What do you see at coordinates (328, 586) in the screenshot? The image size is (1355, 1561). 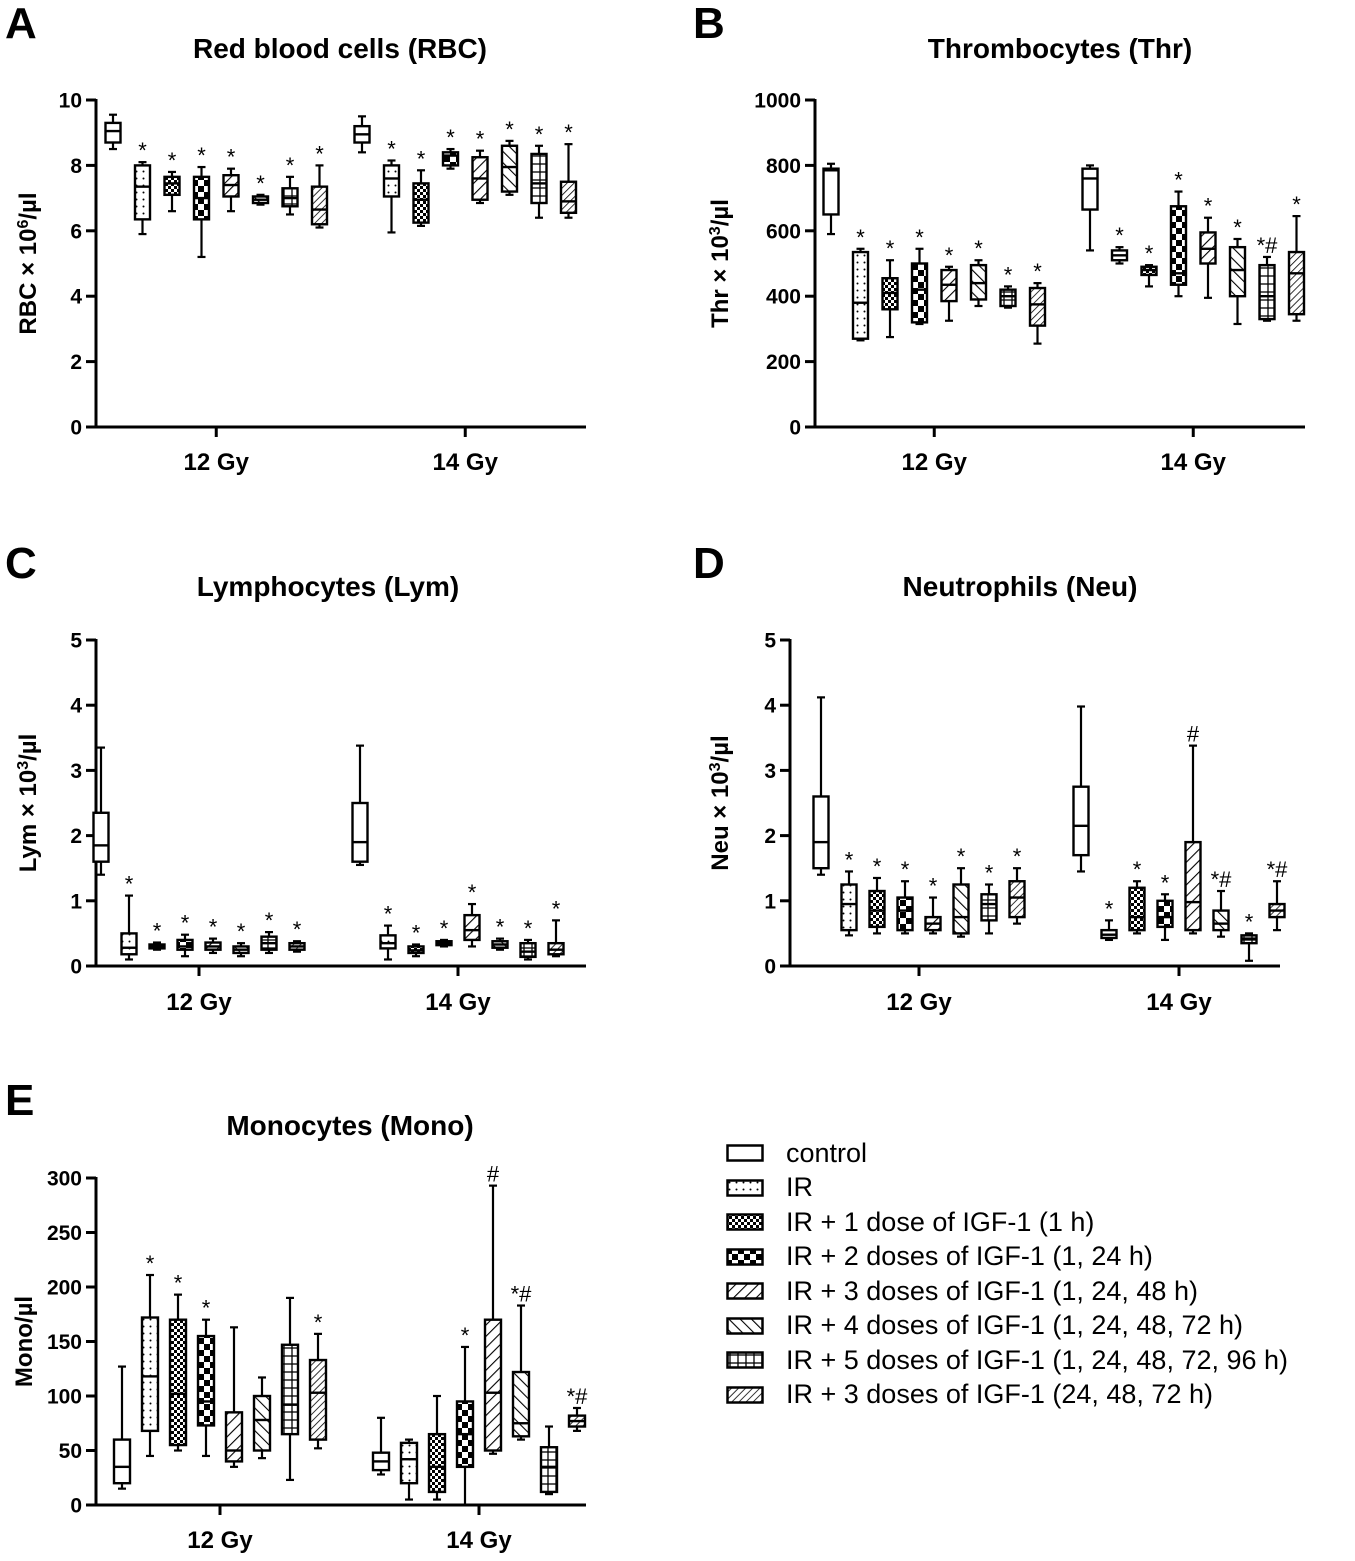 I see `chart-title: Lymphocytes (Lym)` at bounding box center [328, 586].